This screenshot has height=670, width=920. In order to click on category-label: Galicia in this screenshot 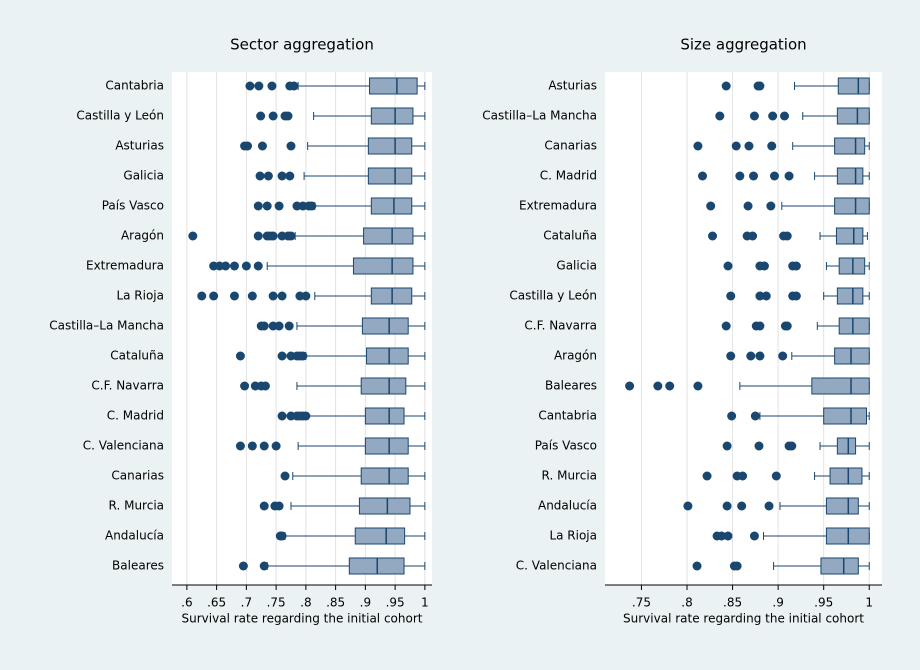, I will do `click(143, 176)`.